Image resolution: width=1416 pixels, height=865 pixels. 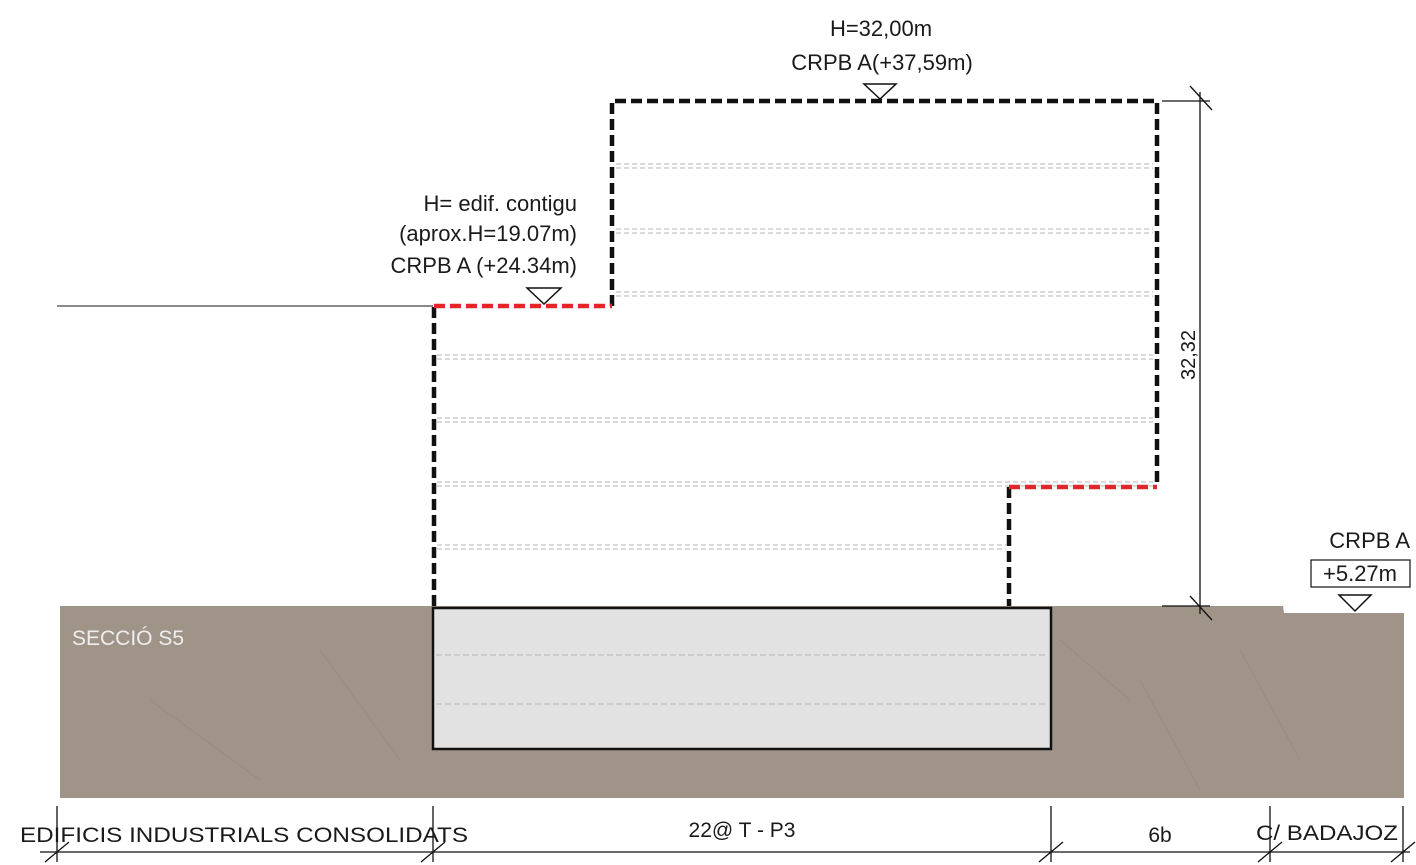 I want to click on setback-lines, so click(x=795, y=396).